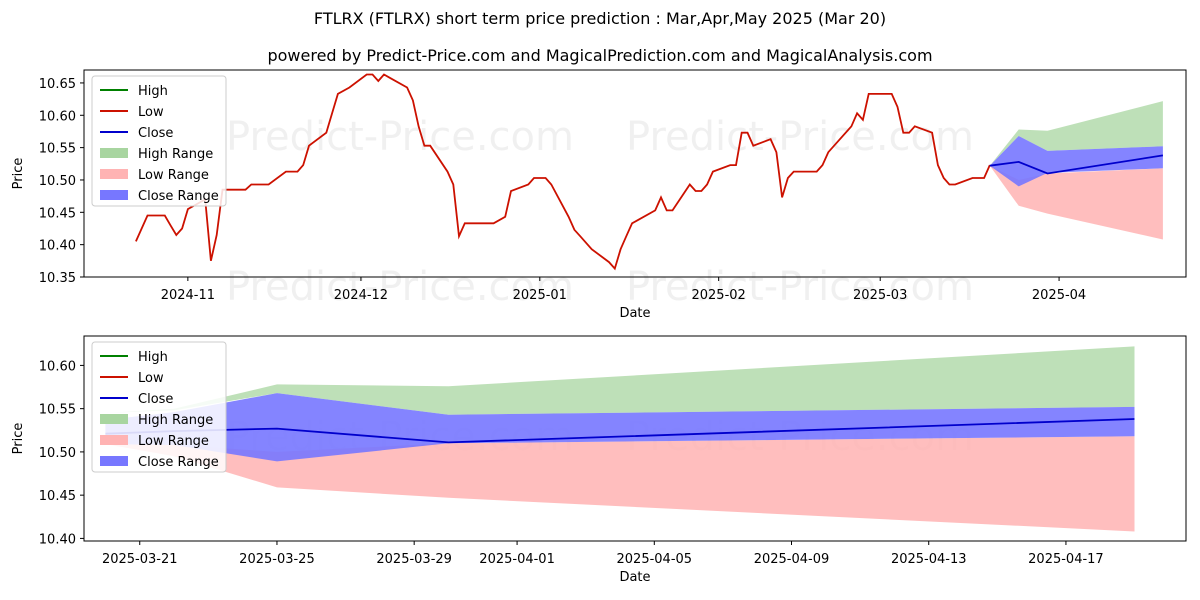 Image resolution: width=1200 pixels, height=600 pixels. What do you see at coordinates (792, 559) in the screenshot?
I see `x-tick-label: 2025-04-09` at bounding box center [792, 559].